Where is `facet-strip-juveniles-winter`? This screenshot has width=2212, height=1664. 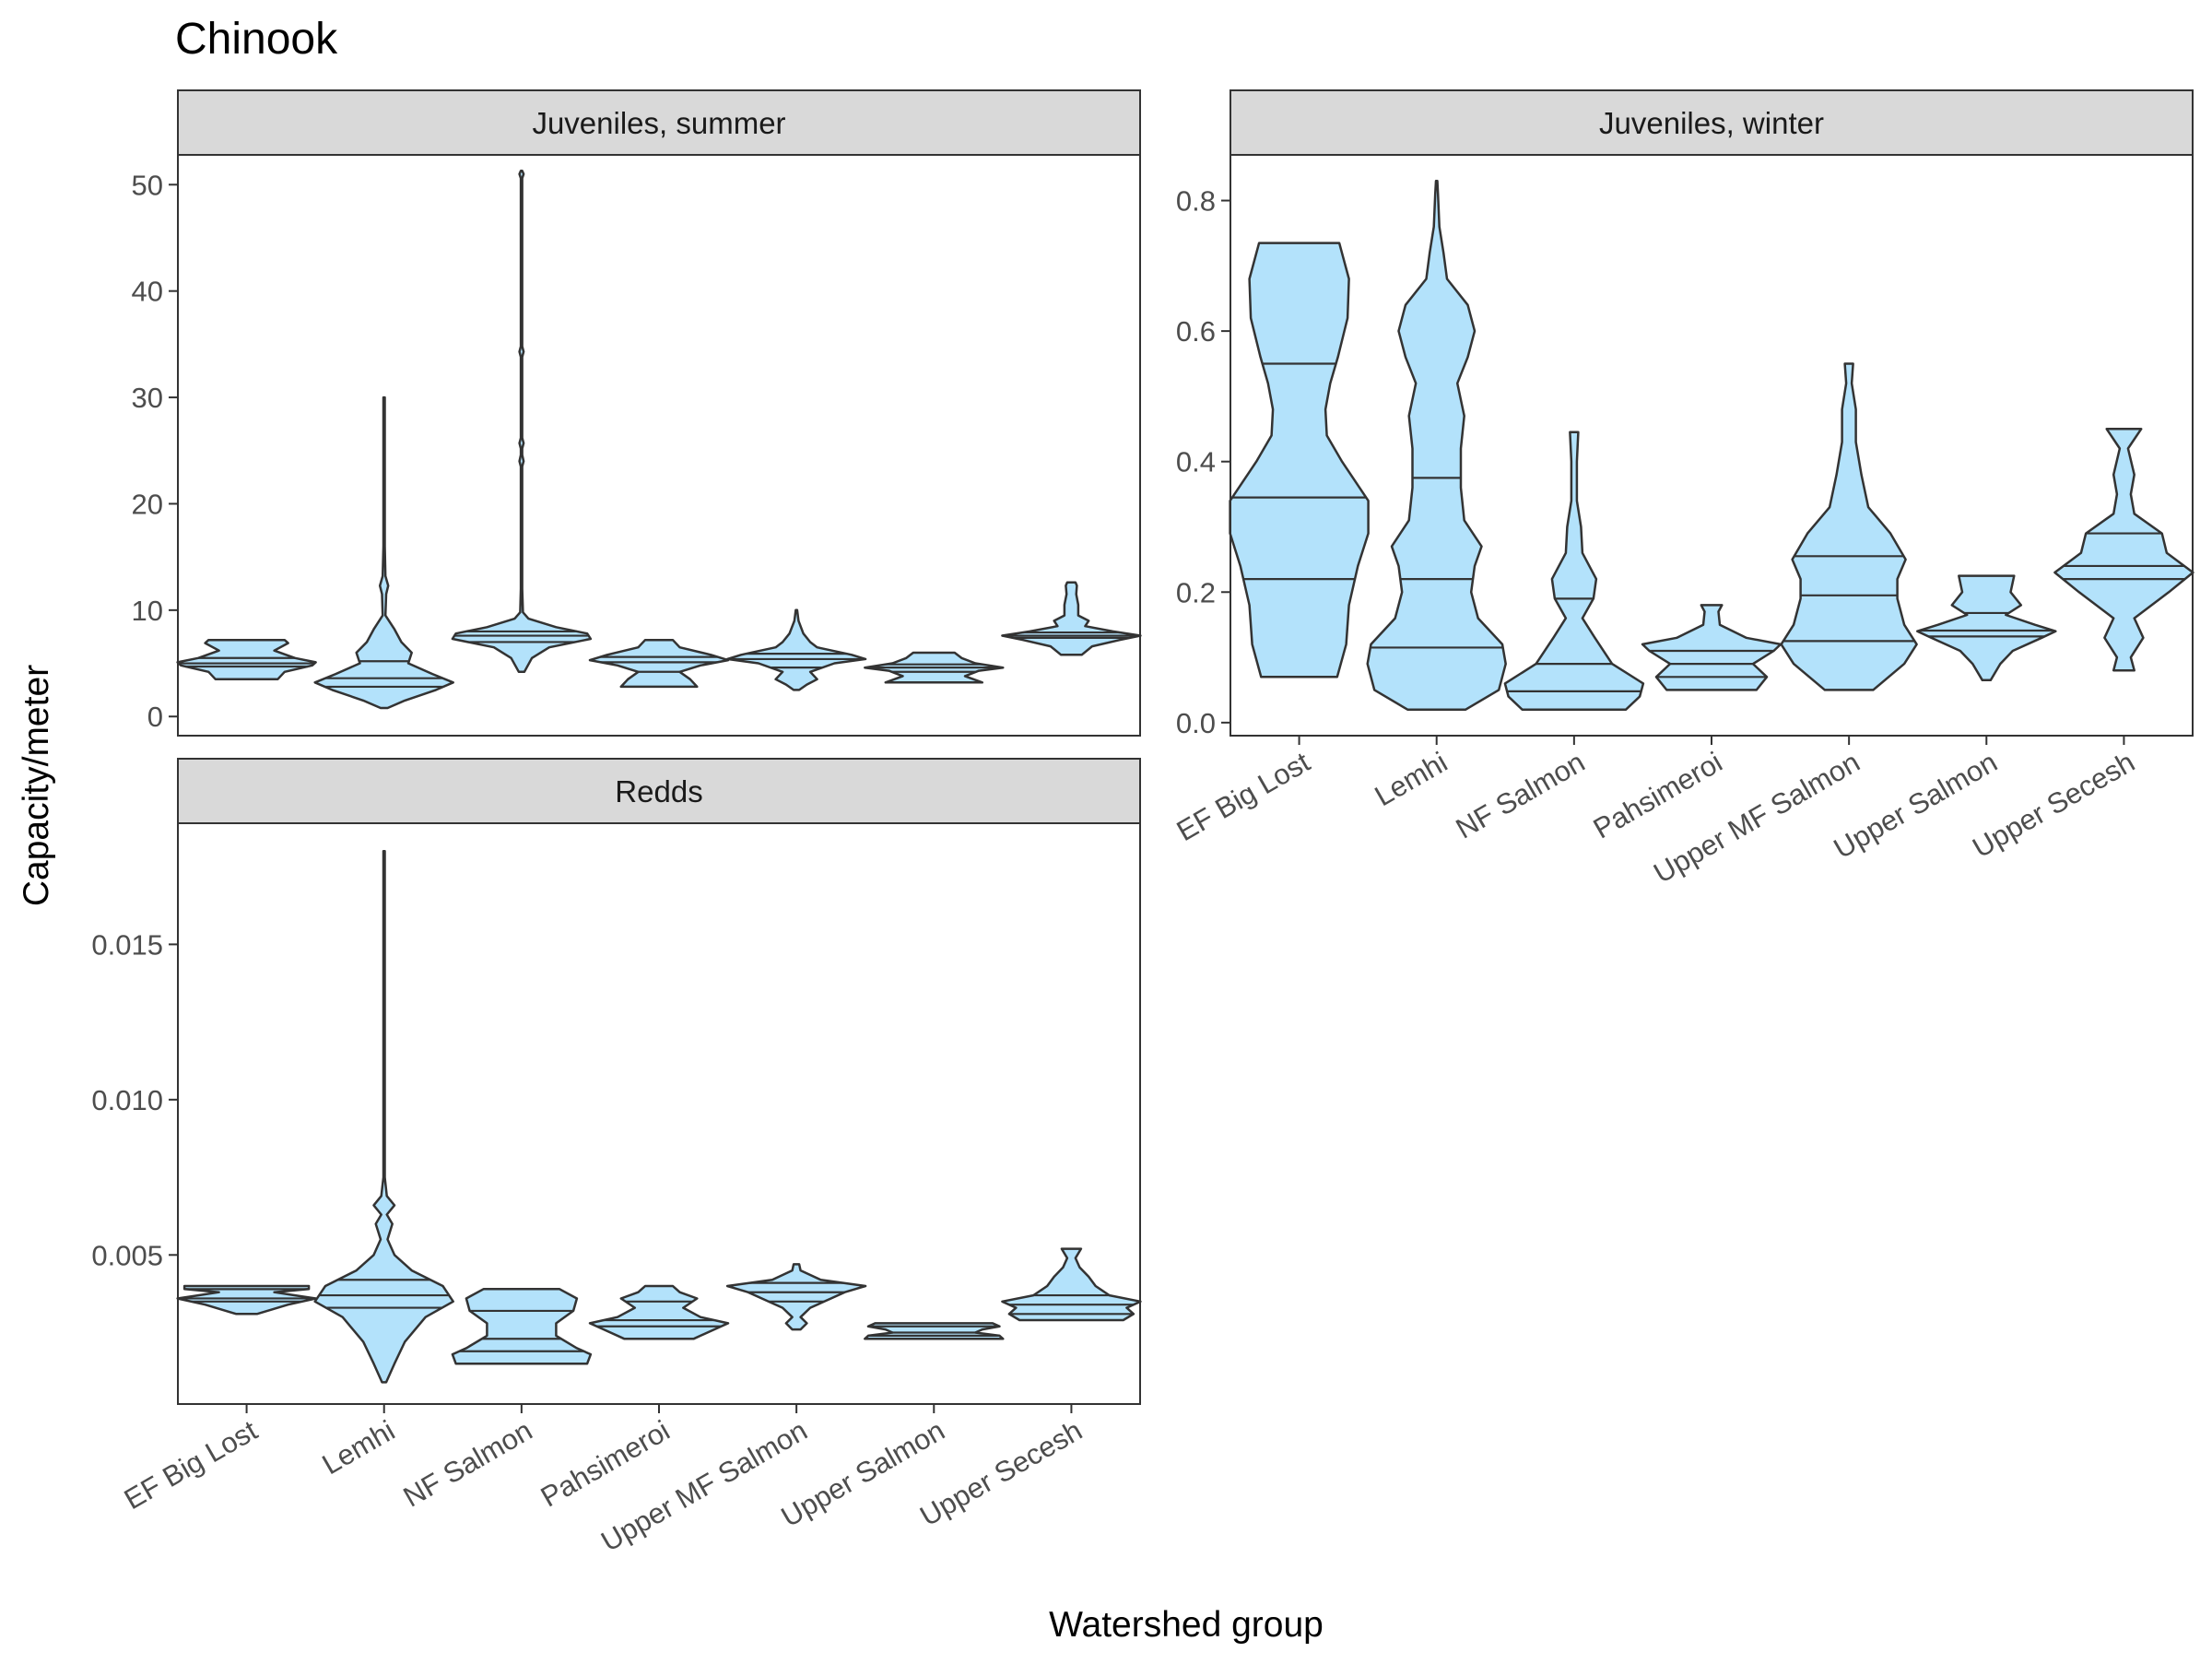
facet-strip-juveniles-winter is located at coordinates (1712, 122).